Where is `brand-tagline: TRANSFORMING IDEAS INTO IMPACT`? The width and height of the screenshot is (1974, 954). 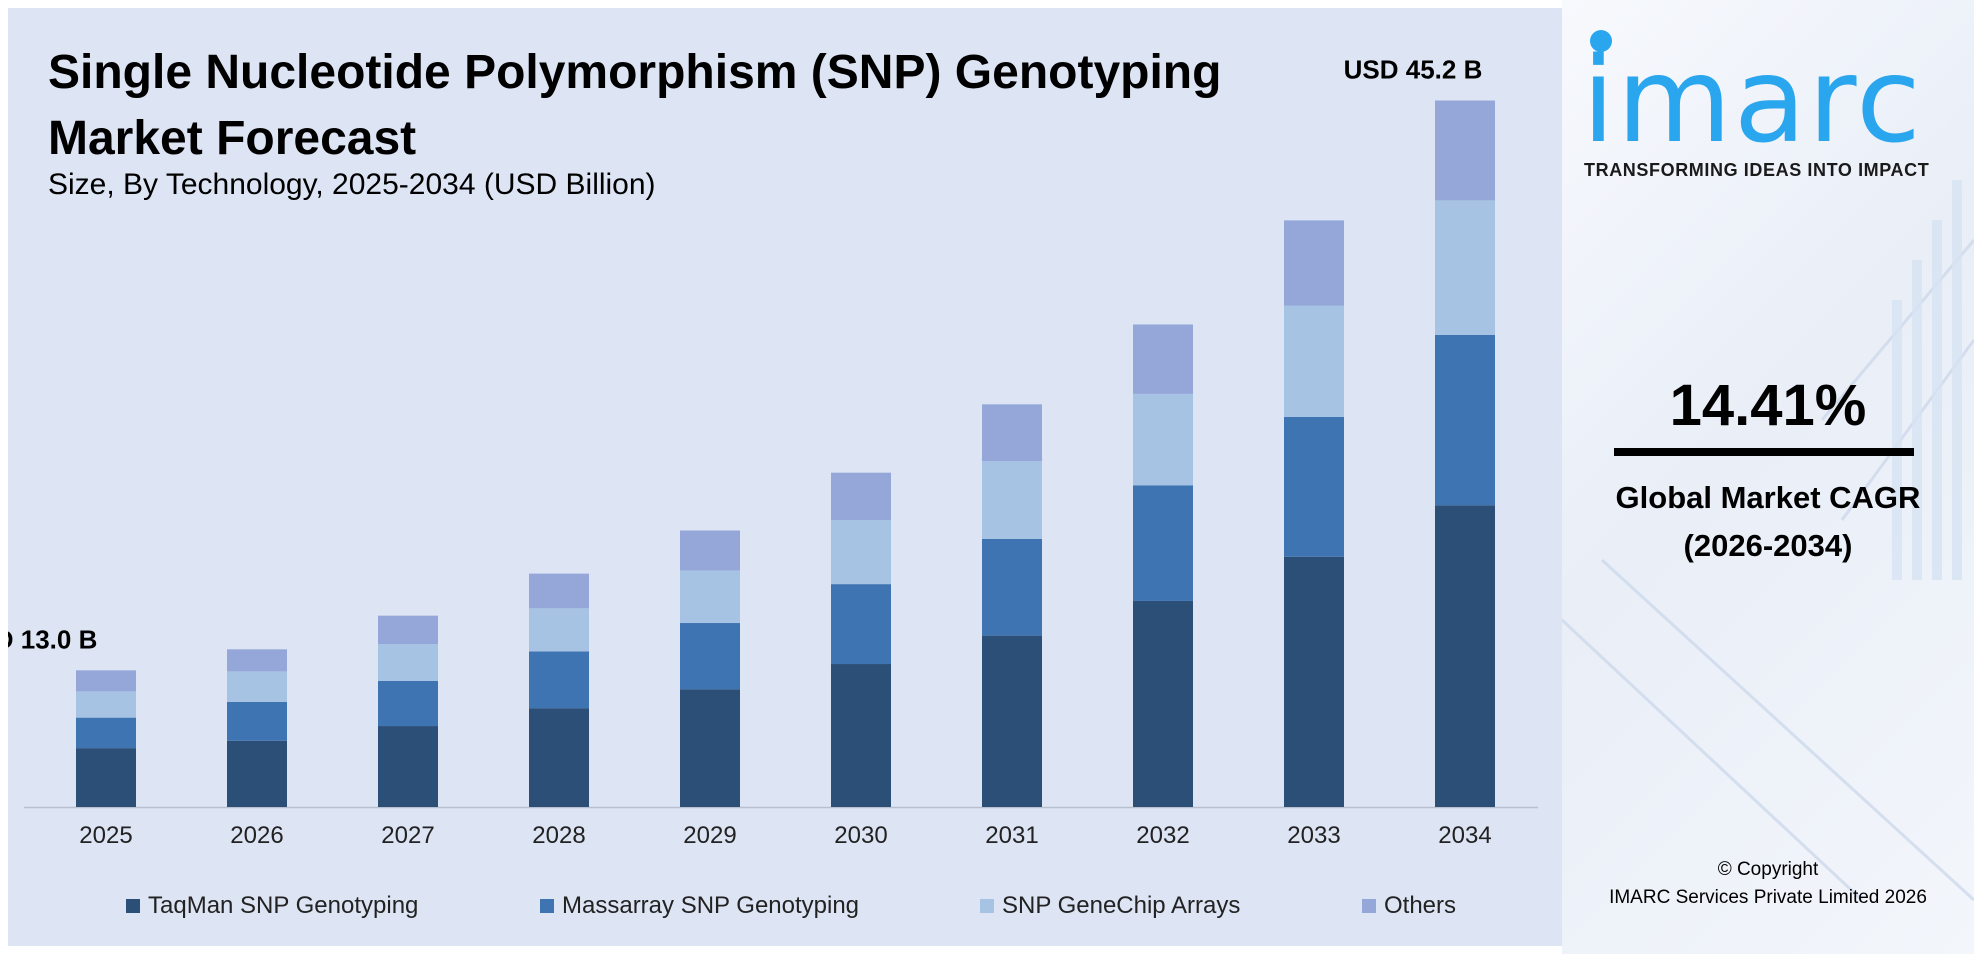 brand-tagline: TRANSFORMING IDEAS INTO IMPACT is located at coordinates (1757, 170).